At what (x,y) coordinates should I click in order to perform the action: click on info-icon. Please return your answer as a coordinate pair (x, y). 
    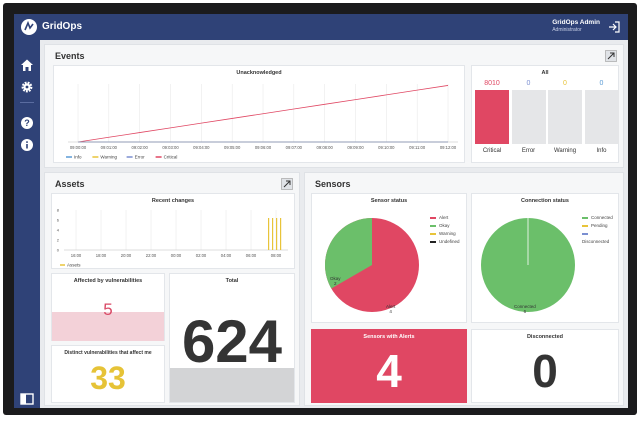
    Looking at the image, I should click on (27, 145).